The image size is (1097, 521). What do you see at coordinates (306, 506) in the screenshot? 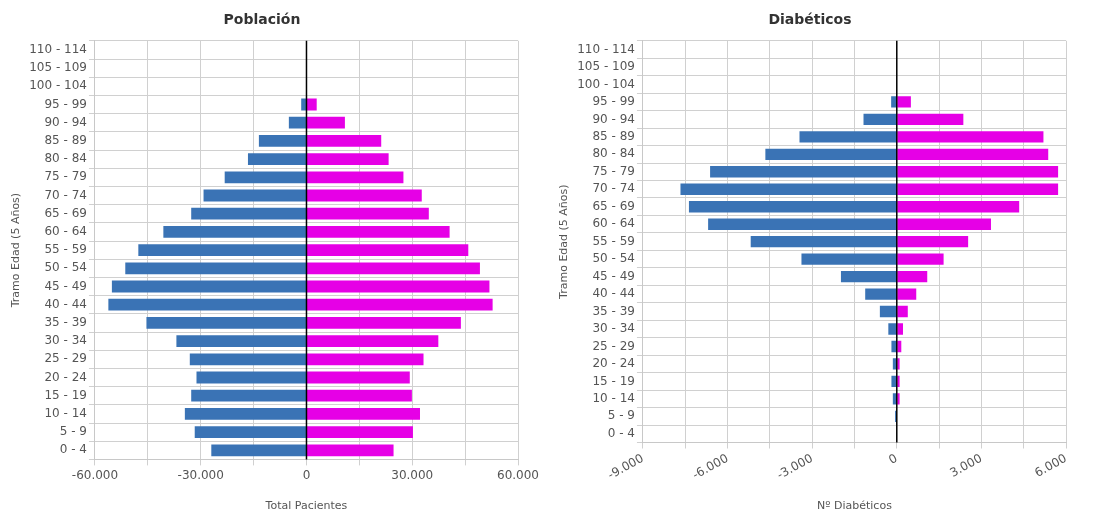
I see `x-axis-title: Total Pacientes` at bounding box center [306, 506].